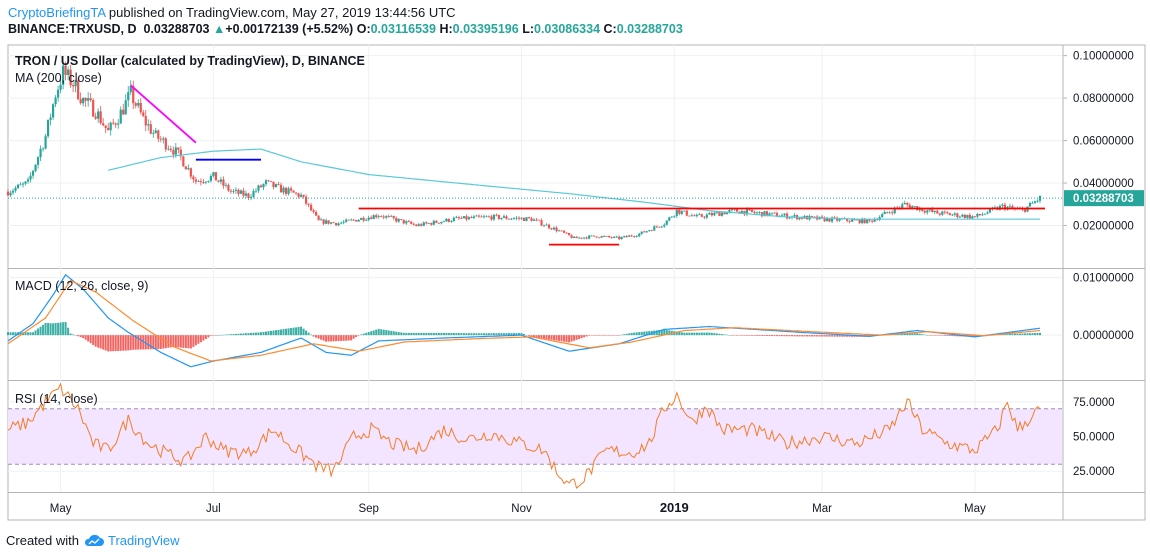 The image size is (1150, 558). Describe the element at coordinates (57, 12) in the screenshot. I see `author-link: CryptoBriefingTA` at that location.